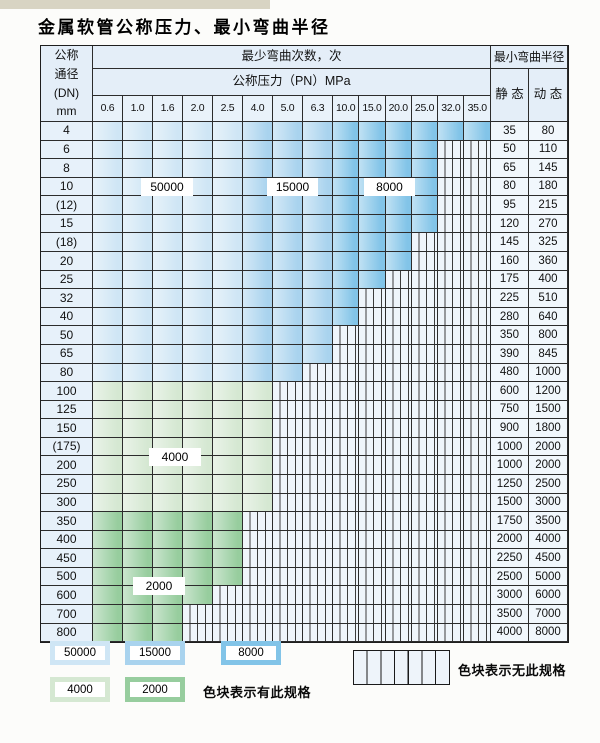 This screenshot has width=600, height=743. What do you see at coordinates (67, 428) in the screenshot?
I see `dn-cell: 150` at bounding box center [67, 428].